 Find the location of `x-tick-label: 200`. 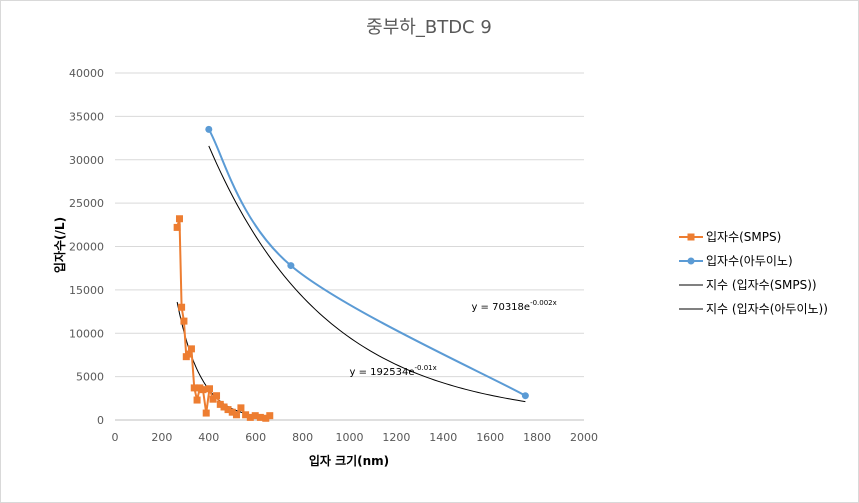

x-tick-label: 200 is located at coordinates (161, 437).